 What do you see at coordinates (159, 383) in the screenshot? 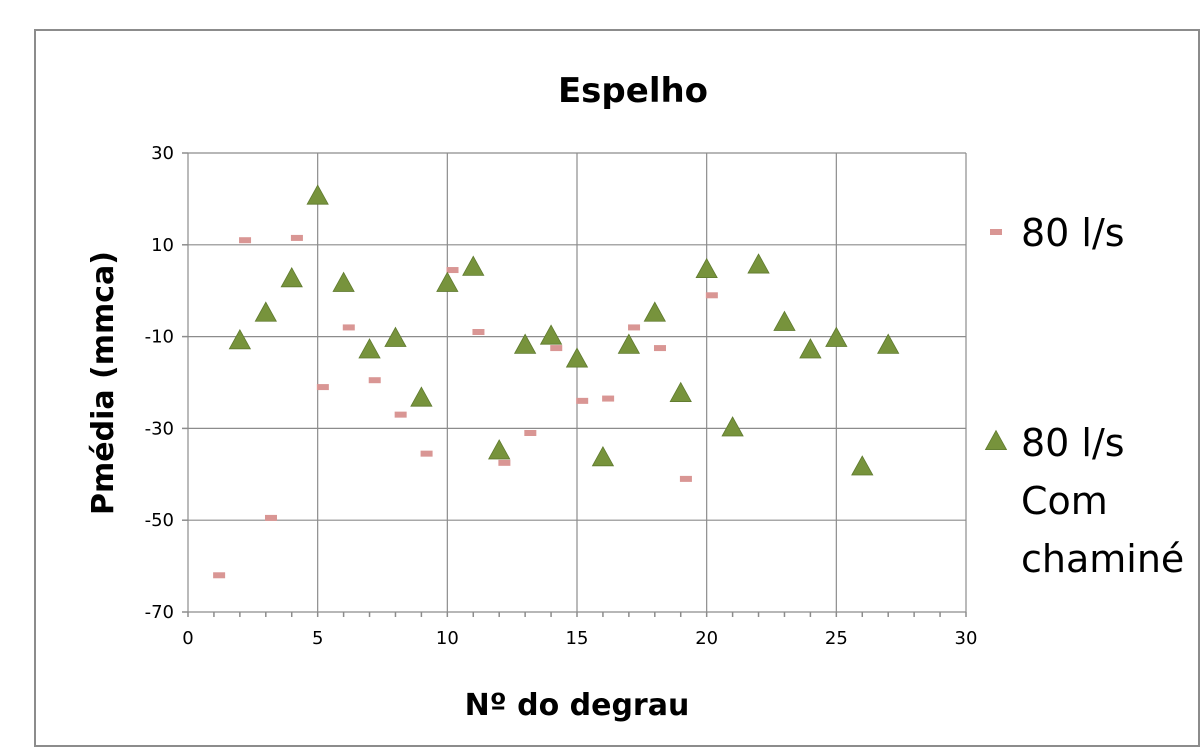
I see `y-axis-ticks: -70 -50 -30 -10 10 30` at bounding box center [159, 383].